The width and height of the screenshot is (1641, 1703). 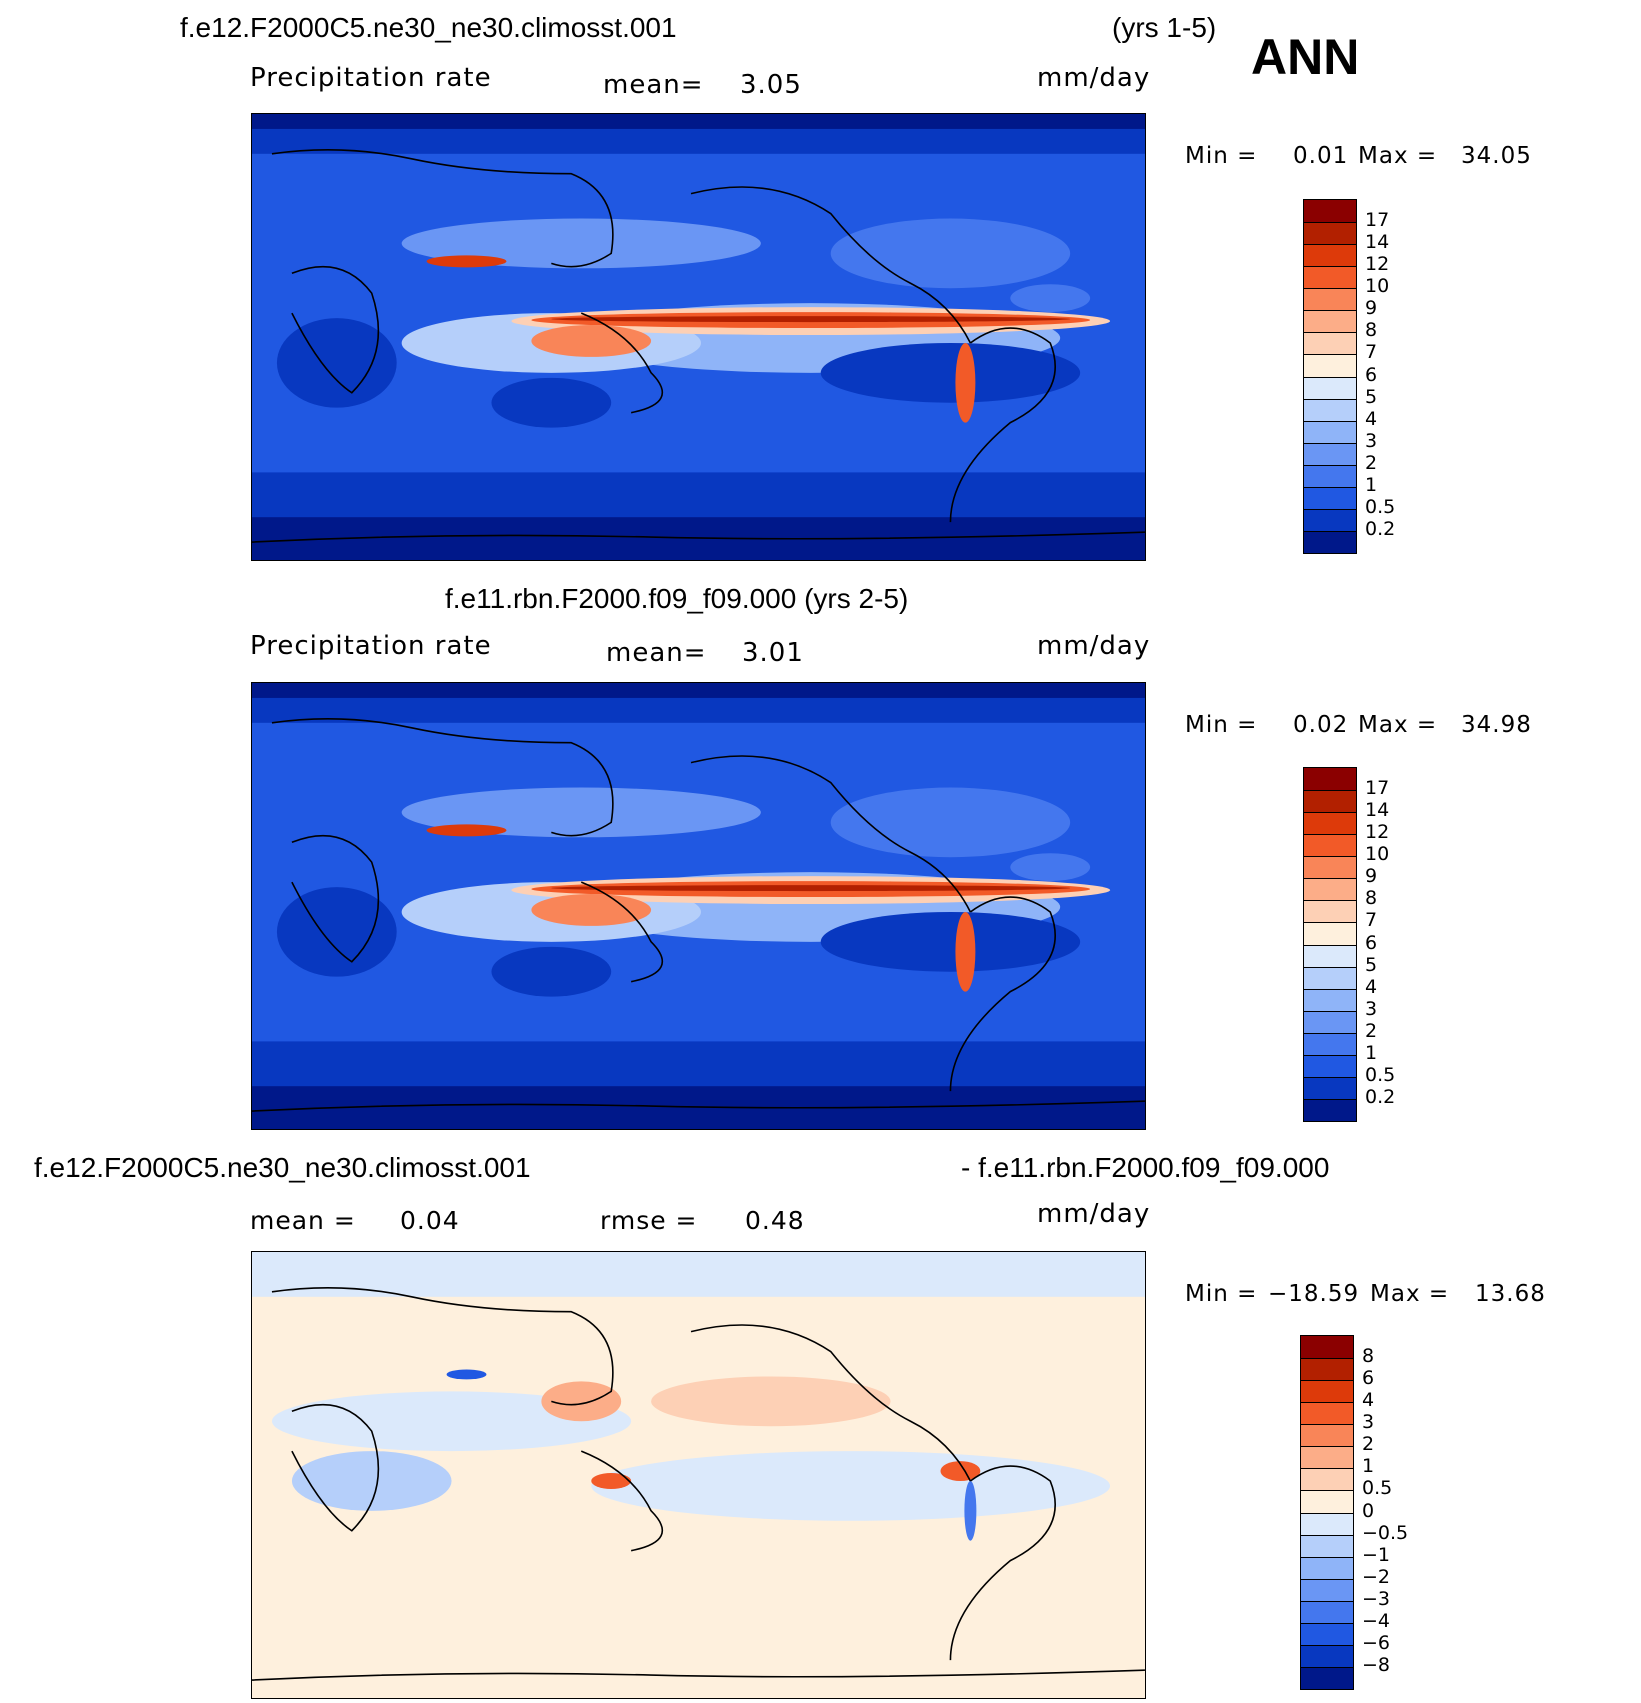 I want to click on p1-colorbar-tick-label: 0.5, so click(x=1380, y=506).